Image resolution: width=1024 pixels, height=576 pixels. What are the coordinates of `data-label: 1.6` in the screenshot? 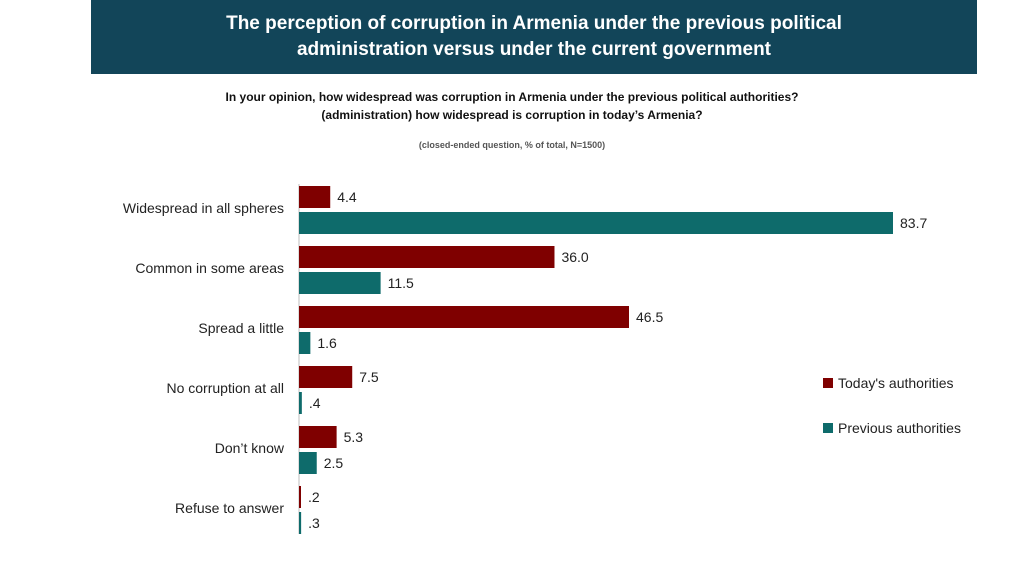 It's located at (327, 343).